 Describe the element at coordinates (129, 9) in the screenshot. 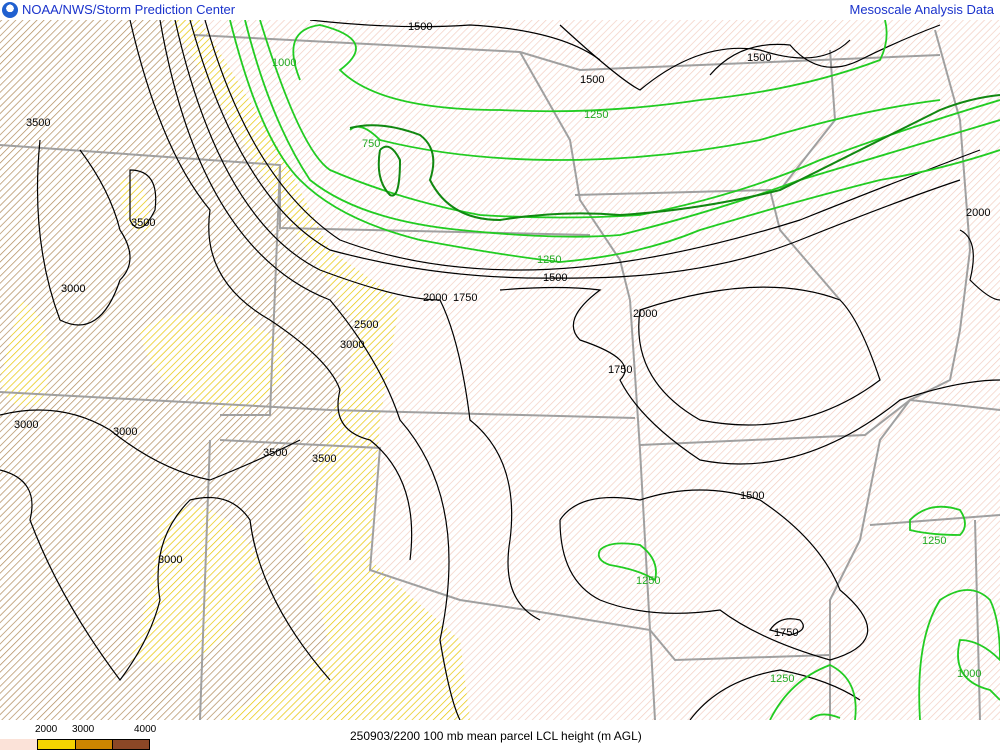

I see `header-title: NOAA/NWS/Storm Prediction Center` at that location.